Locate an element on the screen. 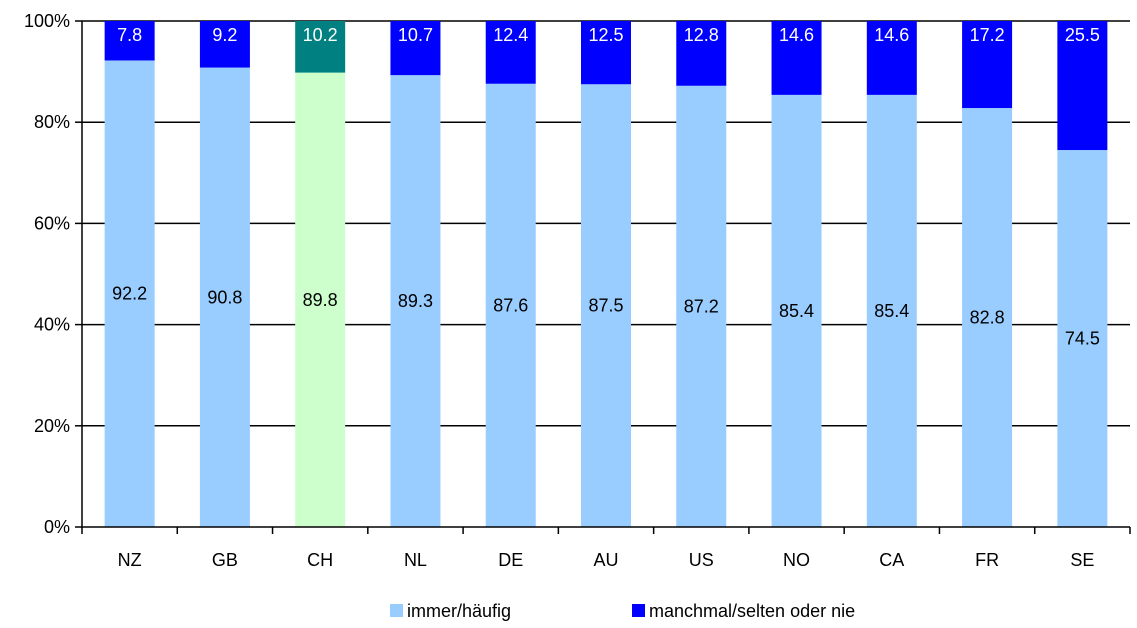  legend-label: manchmal/selten oder nie is located at coordinates (752, 611).